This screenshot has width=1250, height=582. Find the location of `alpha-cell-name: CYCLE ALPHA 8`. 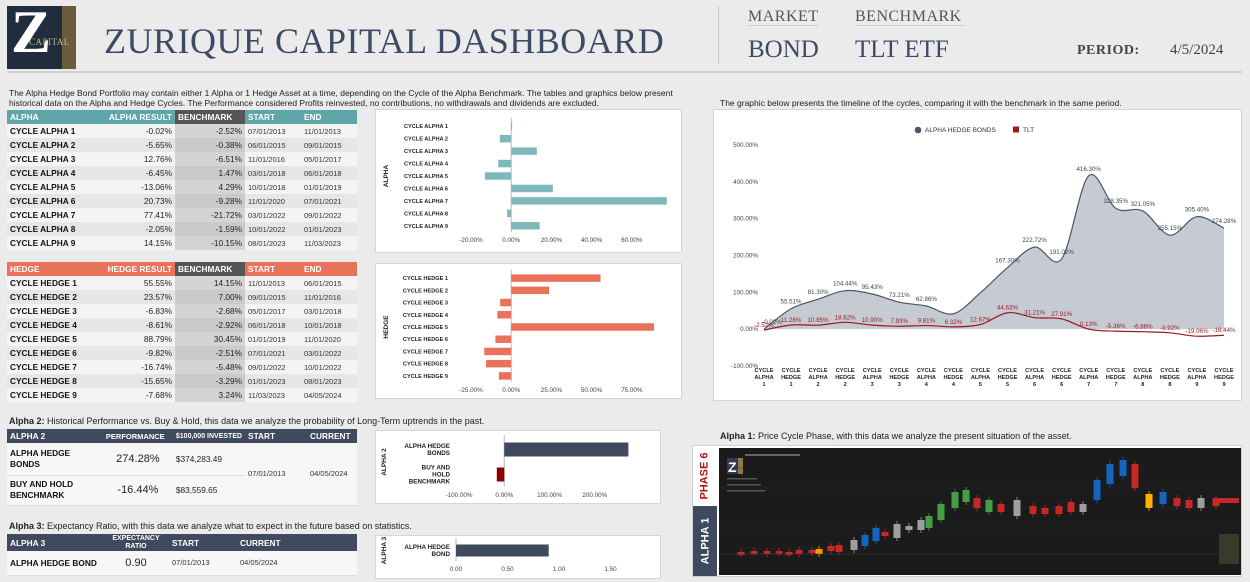

alpha-cell-name: CYCLE ALPHA 8 is located at coordinates (55, 229).